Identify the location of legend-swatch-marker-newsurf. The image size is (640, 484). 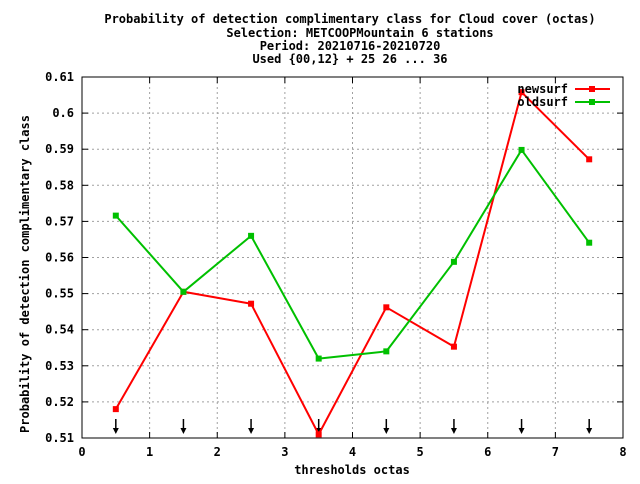
(592, 89).